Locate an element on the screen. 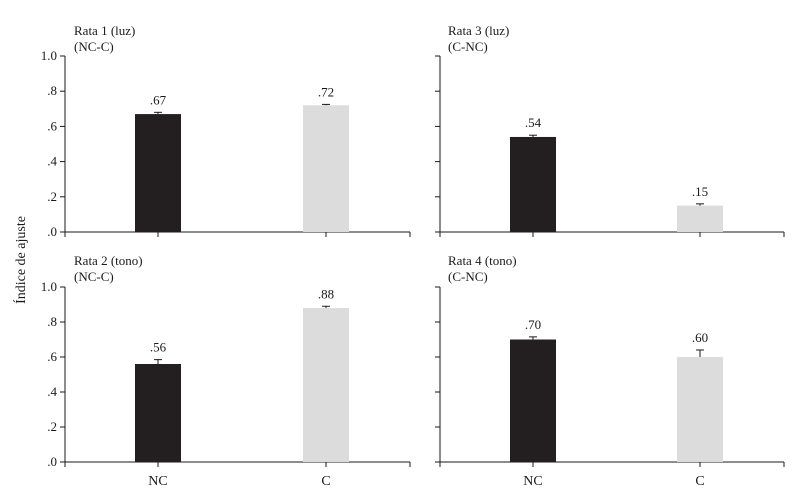  data-label: .70 is located at coordinates (533, 324).